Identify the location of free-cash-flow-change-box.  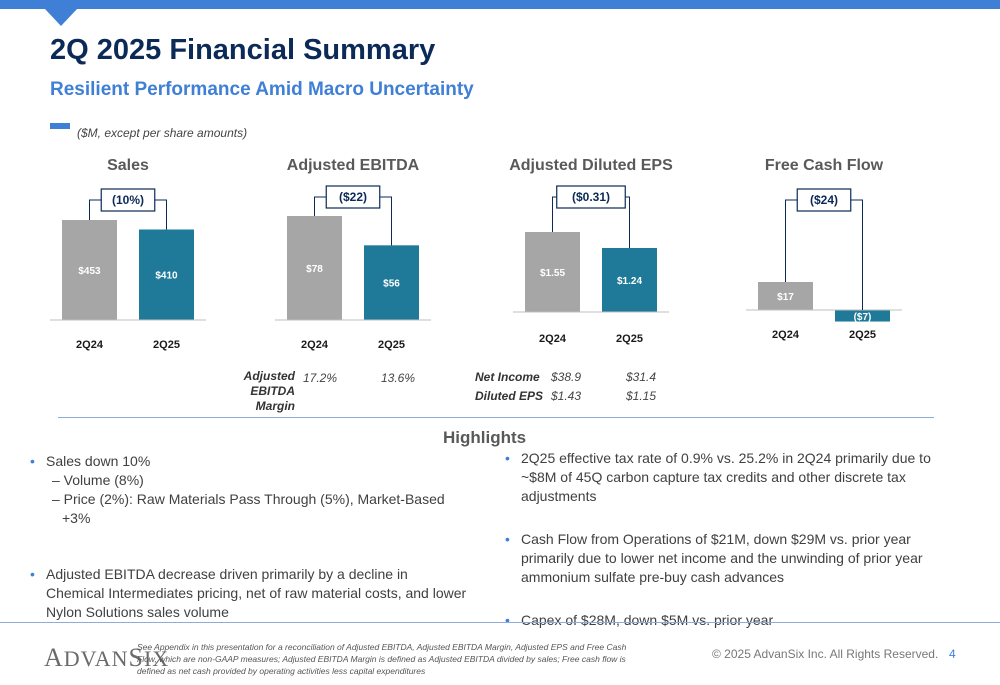
(824, 200).